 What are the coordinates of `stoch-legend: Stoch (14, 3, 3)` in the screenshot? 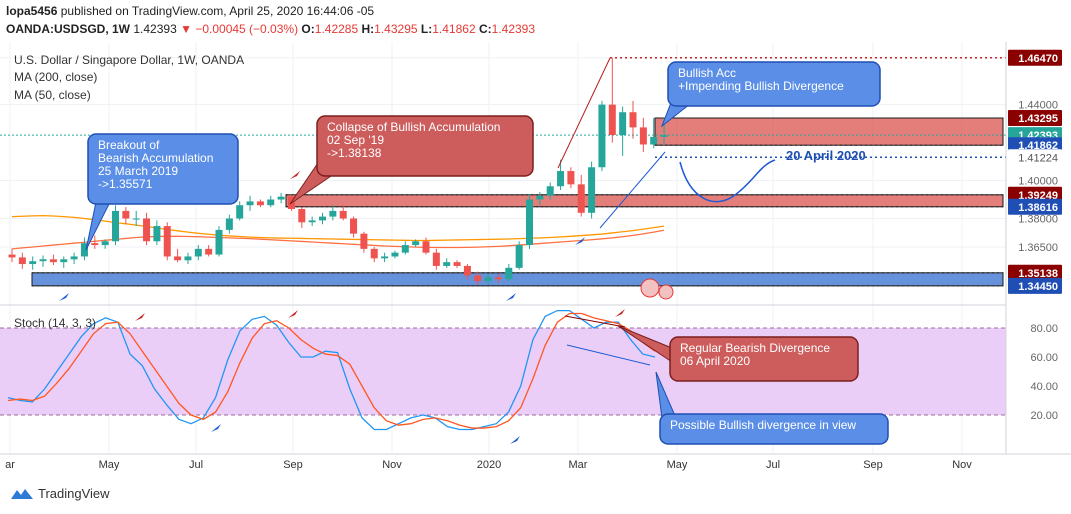 It's located at (55, 323).